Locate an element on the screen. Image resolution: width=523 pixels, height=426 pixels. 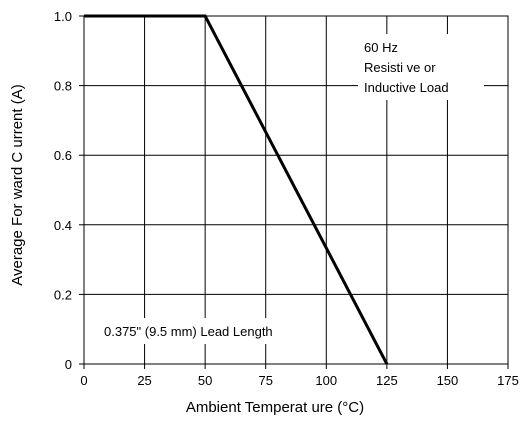
annotation-frequency: 60 Hz is located at coordinates (381, 47).